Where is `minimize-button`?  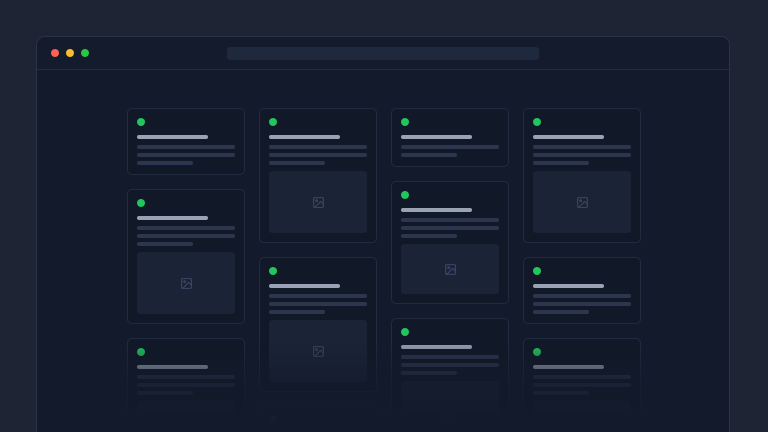
minimize-button is located at coordinates (70, 53).